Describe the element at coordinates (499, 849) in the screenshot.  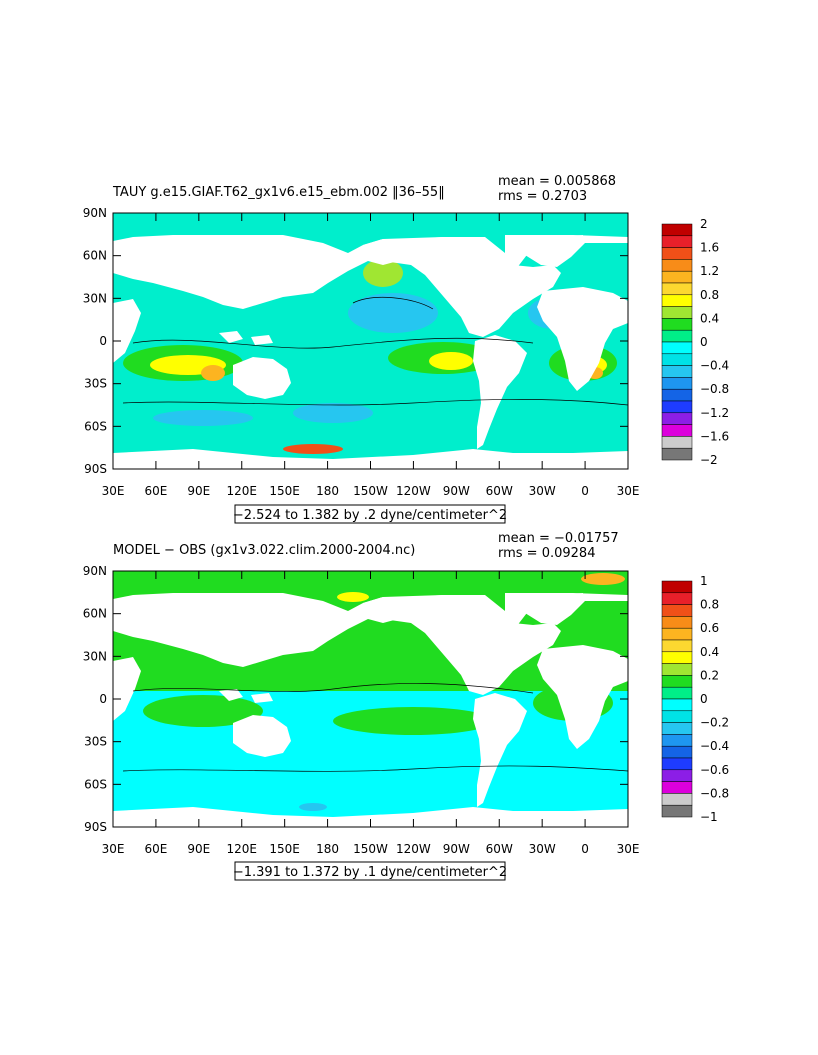
I see `x-tick-label: 60W` at that location.